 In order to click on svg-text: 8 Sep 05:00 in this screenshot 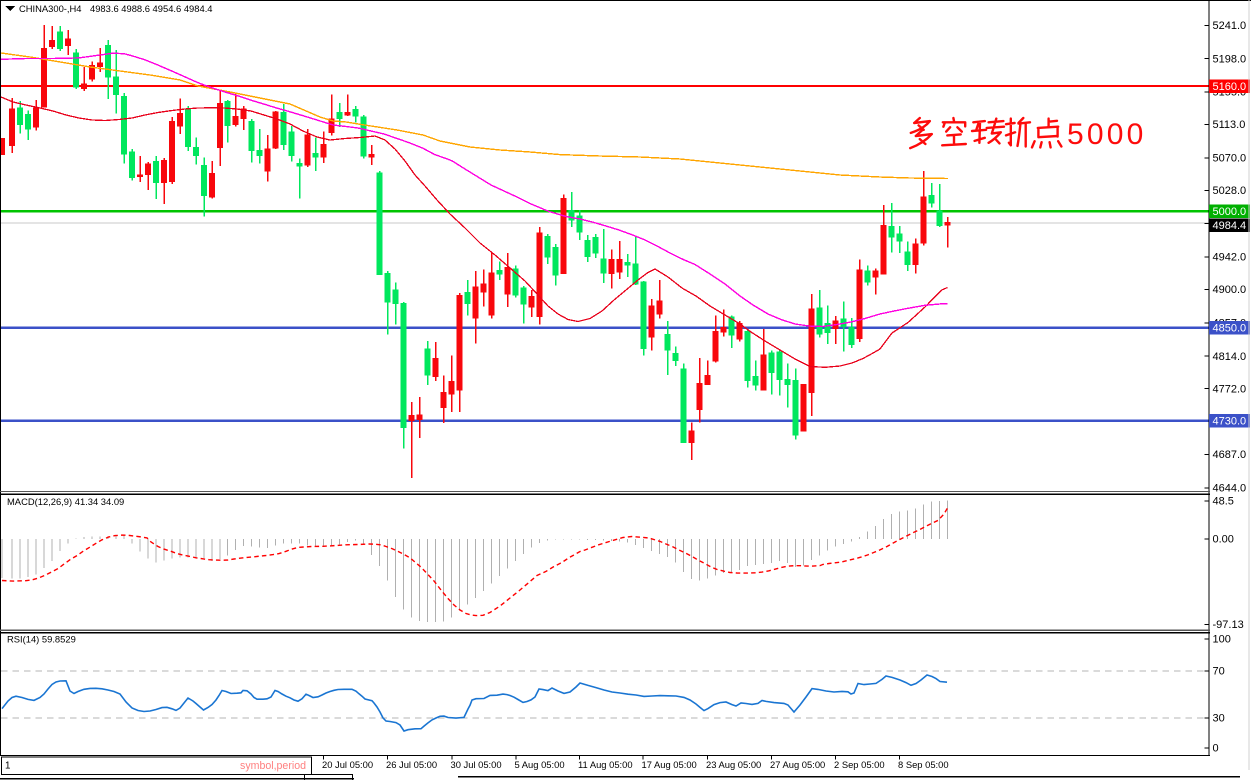, I will do `click(923, 764)`.